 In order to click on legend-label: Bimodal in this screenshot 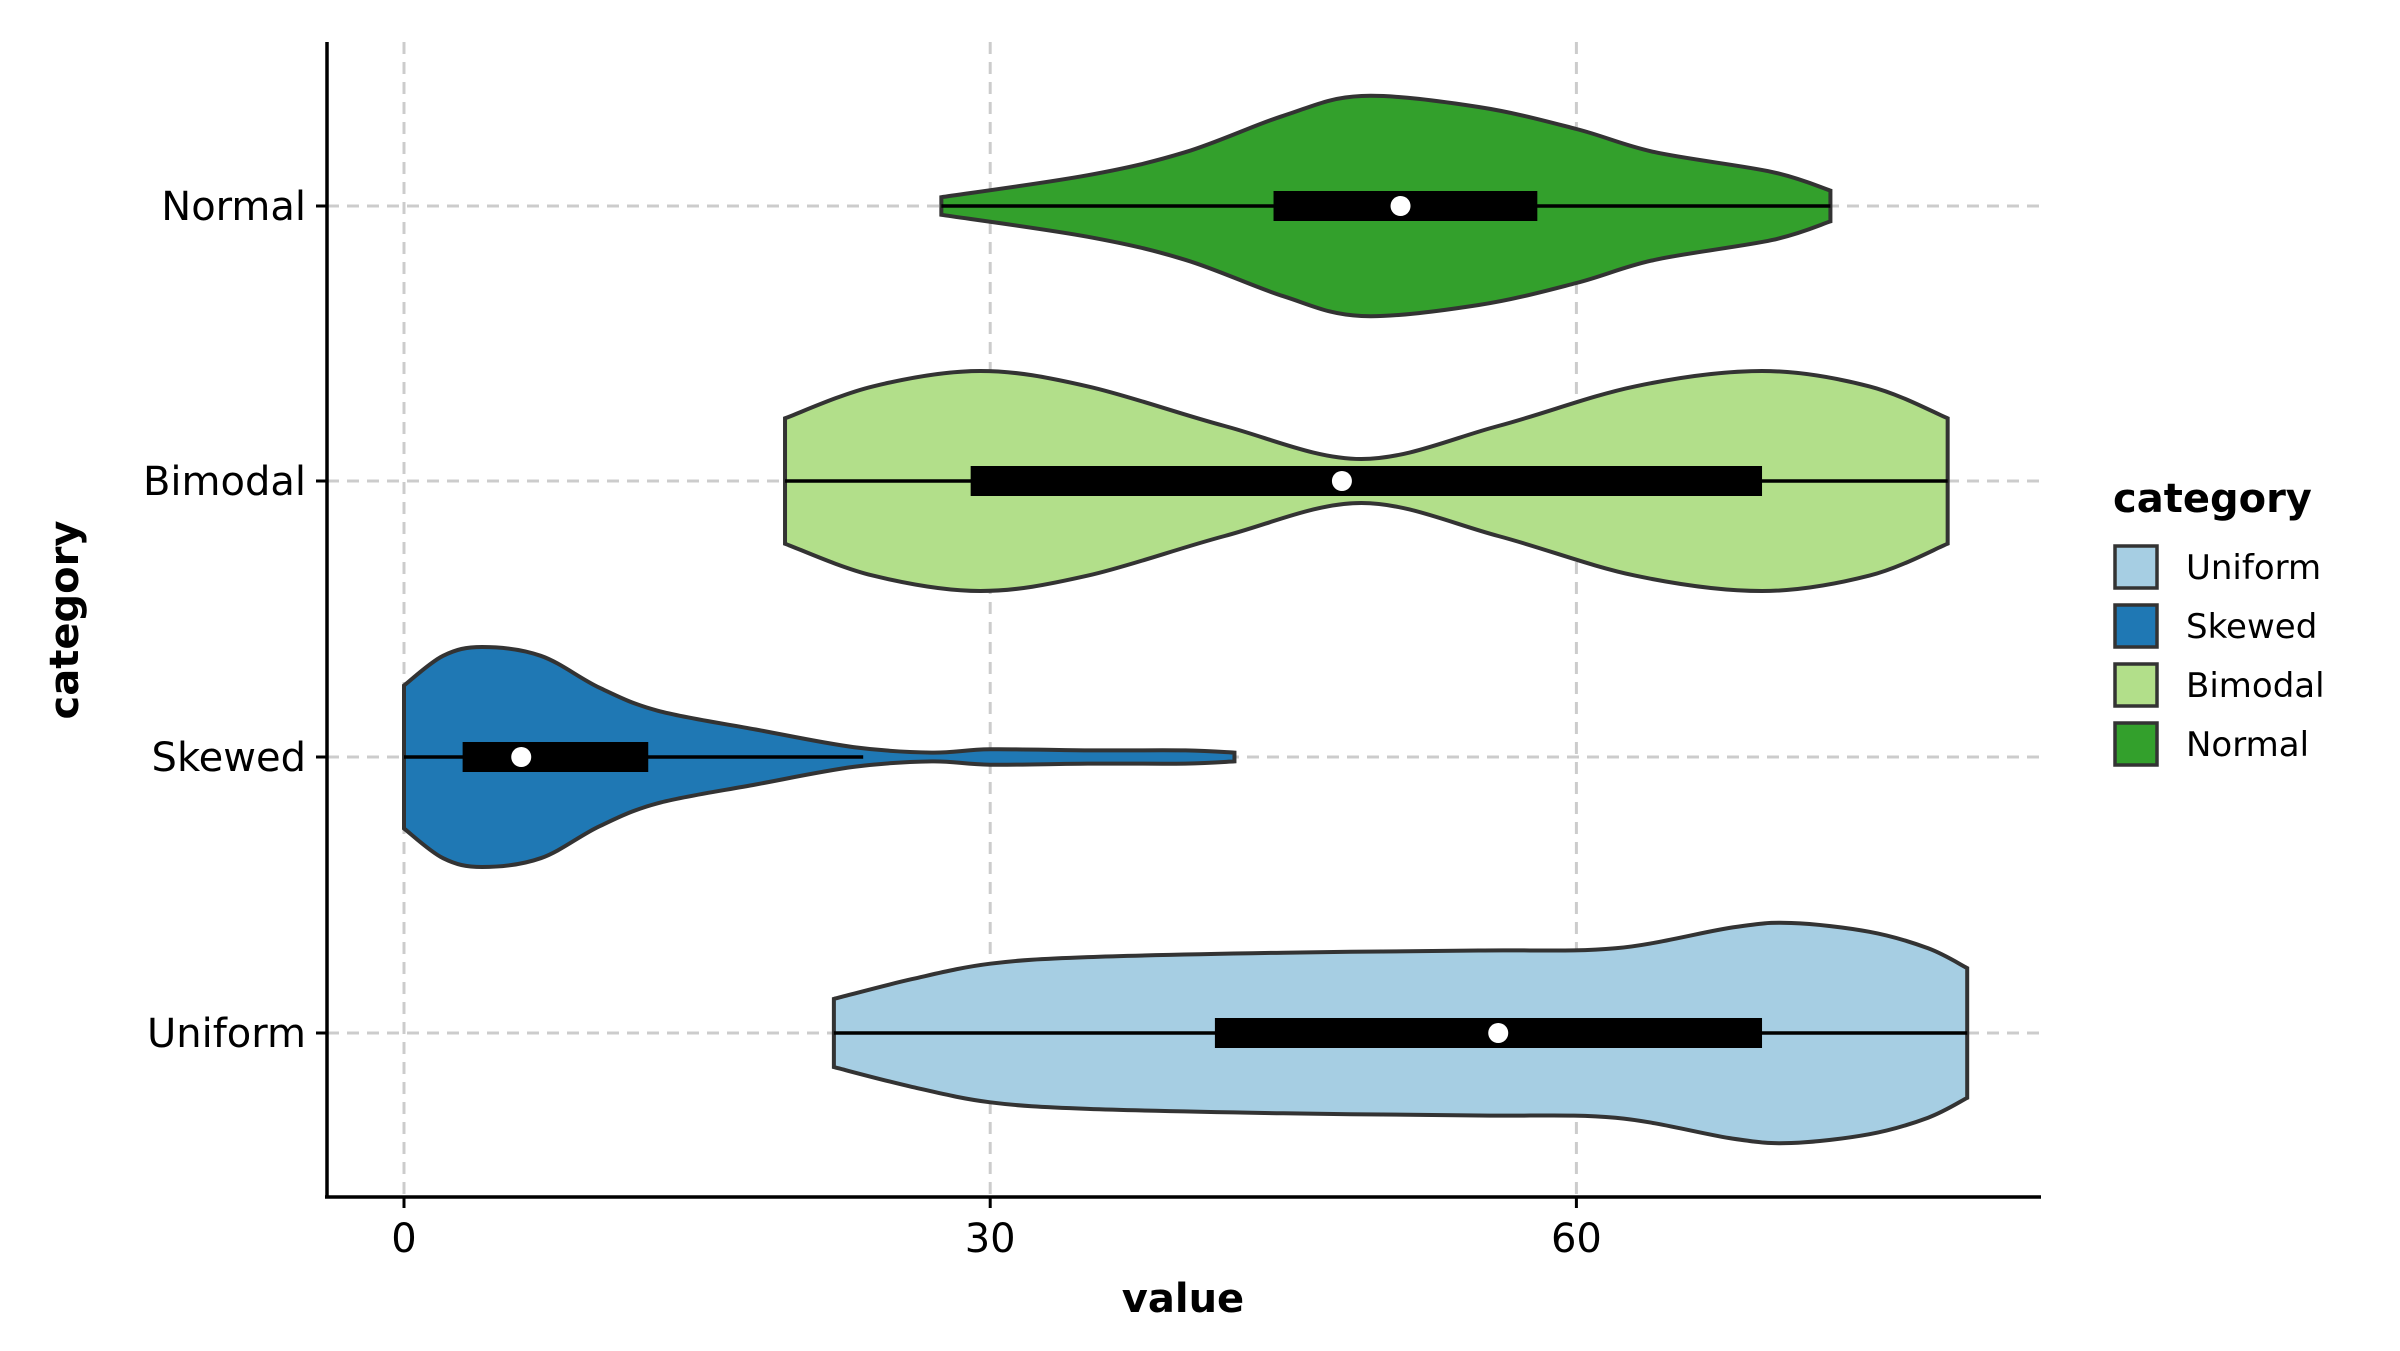, I will do `click(2255, 686)`.